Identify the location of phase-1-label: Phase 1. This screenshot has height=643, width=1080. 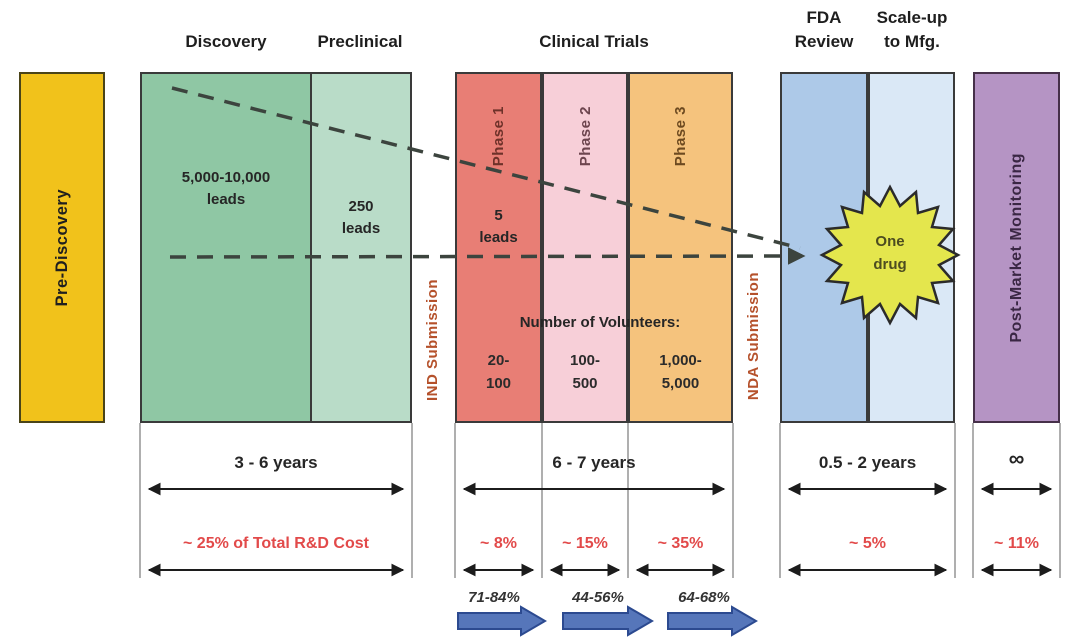
(498, 136).